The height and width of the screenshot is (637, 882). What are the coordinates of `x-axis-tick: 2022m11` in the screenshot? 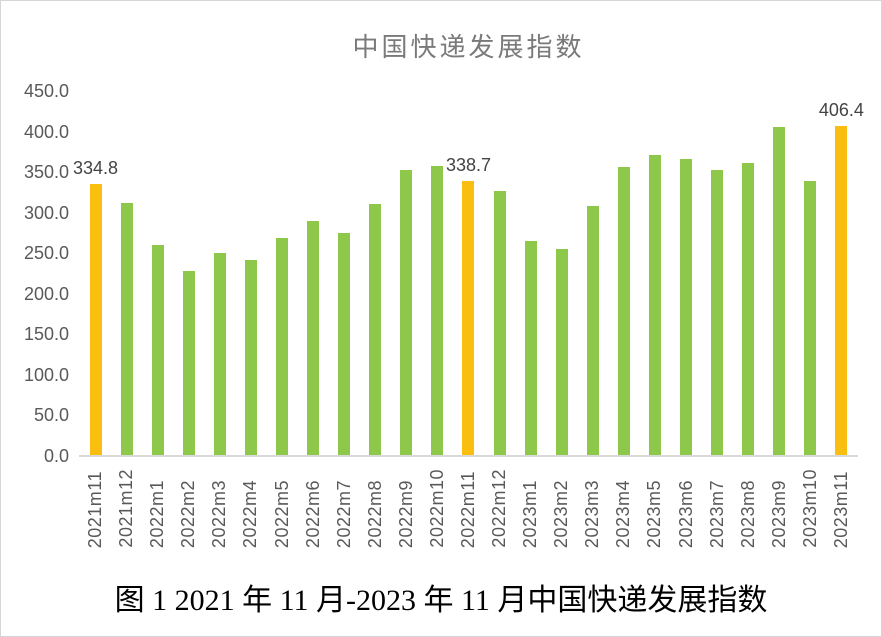 It's located at (468, 505).